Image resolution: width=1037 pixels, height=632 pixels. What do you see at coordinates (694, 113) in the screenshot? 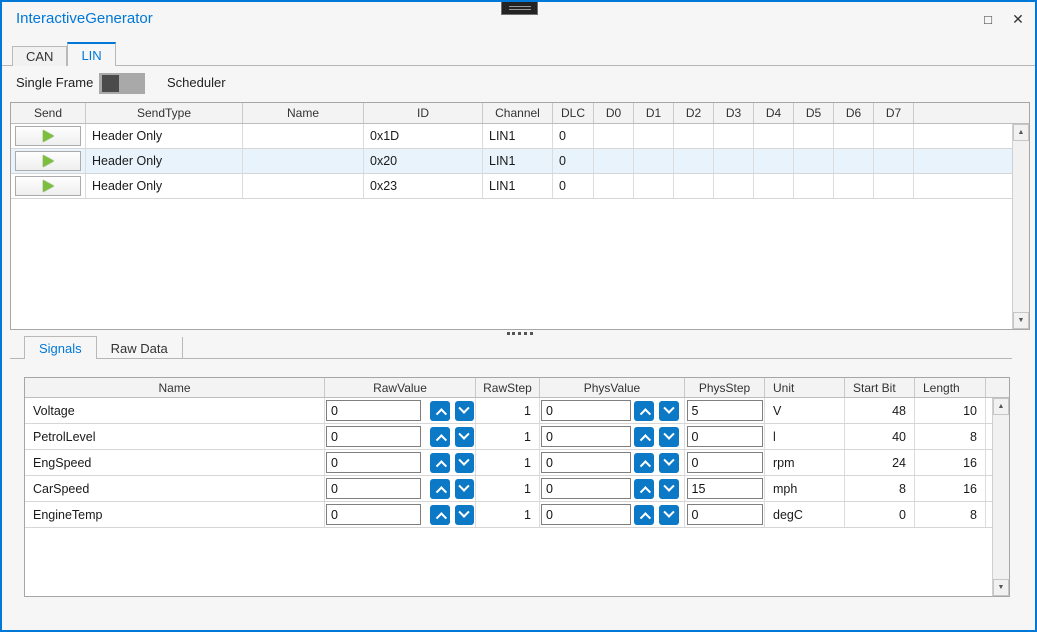
I see `col-header-d2: D2` at bounding box center [694, 113].